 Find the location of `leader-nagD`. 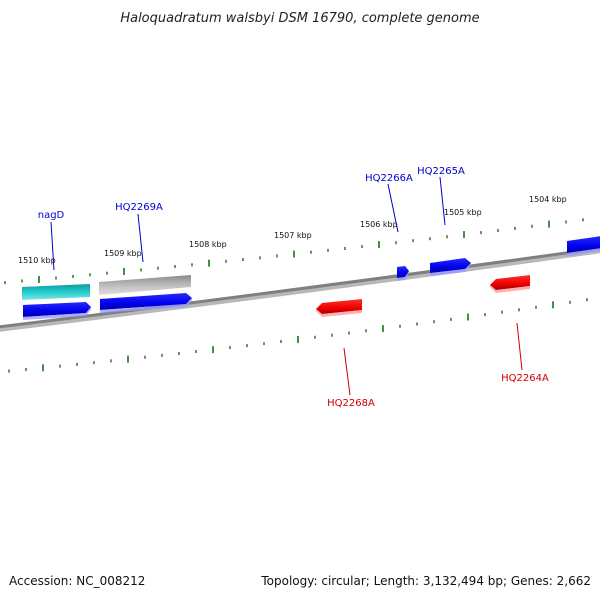

leader-nagD is located at coordinates (52, 246).